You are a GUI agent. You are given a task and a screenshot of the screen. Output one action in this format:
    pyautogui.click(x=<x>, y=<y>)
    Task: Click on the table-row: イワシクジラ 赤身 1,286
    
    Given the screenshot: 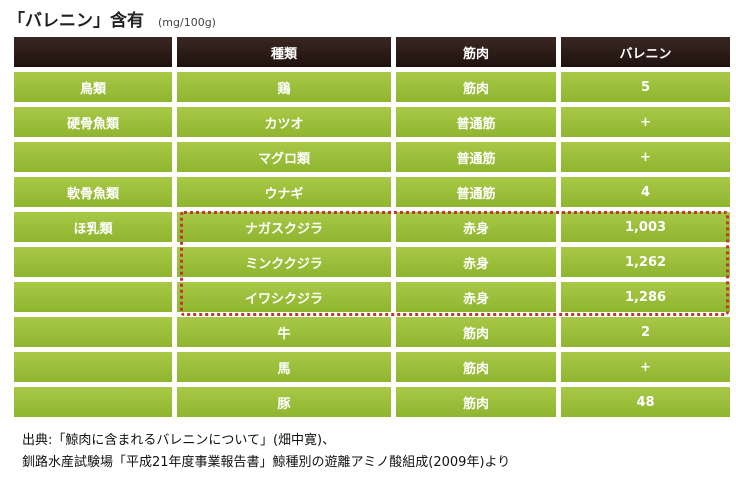 What is the action you would take?
    pyautogui.click(x=372, y=297)
    